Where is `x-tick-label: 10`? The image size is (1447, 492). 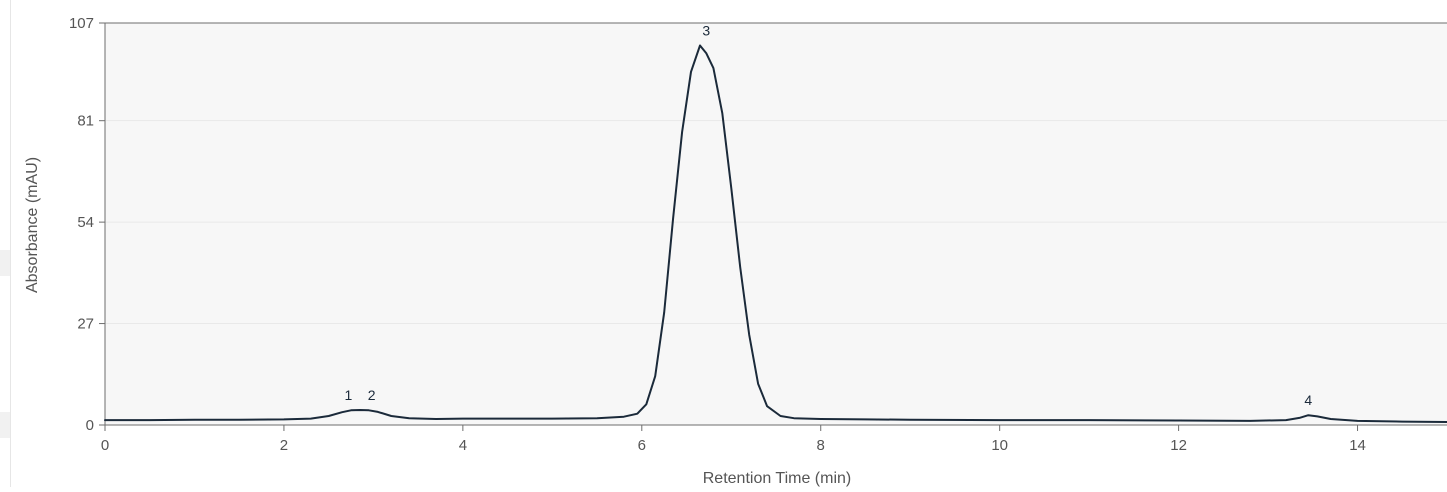
x-tick-label: 10 is located at coordinates (999, 445).